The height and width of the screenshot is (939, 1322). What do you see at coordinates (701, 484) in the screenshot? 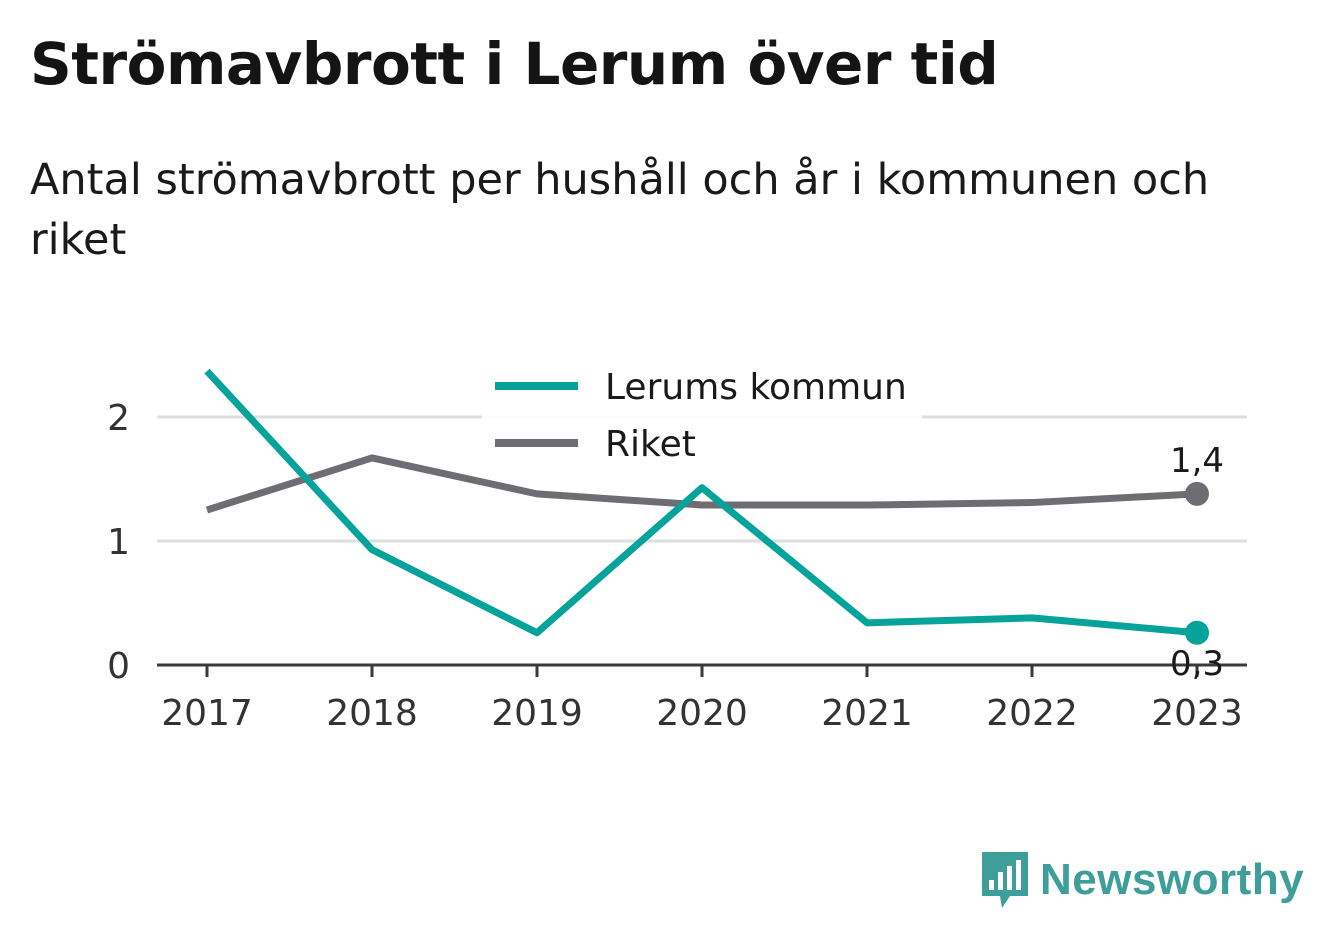
I see `series-line-riket` at bounding box center [701, 484].